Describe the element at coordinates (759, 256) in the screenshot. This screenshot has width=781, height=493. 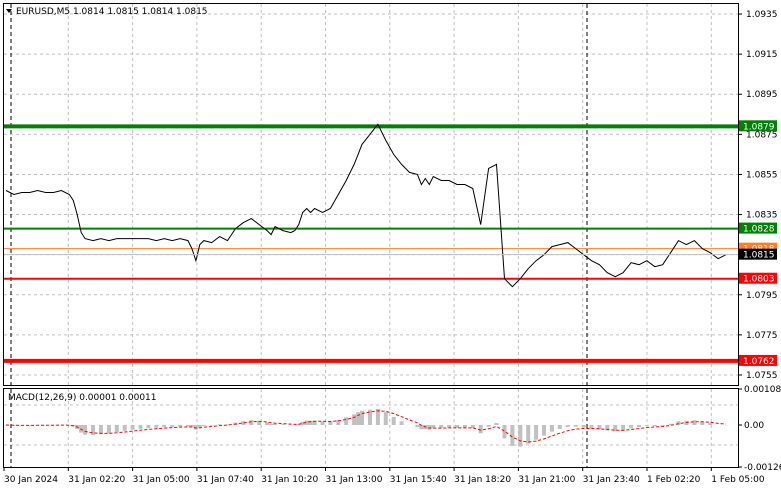
I see `current-price-label: 1.0815` at that location.